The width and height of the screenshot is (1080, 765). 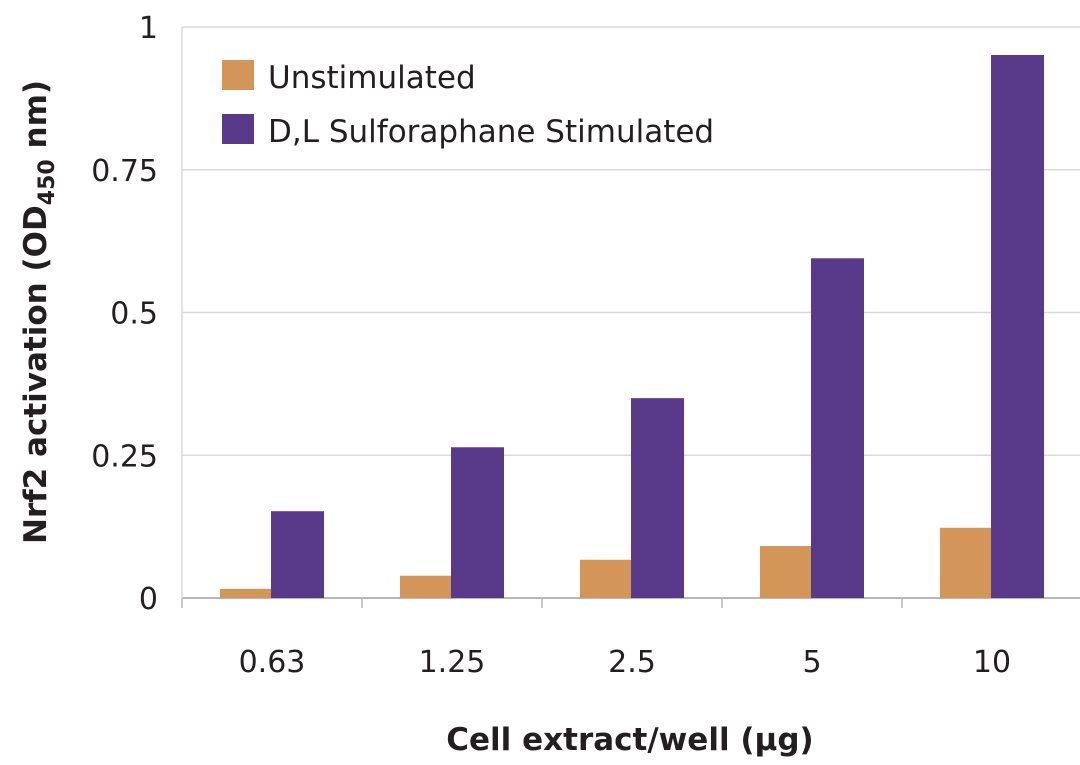 I want to click on bar-stimulated-0.63, so click(x=297, y=554).